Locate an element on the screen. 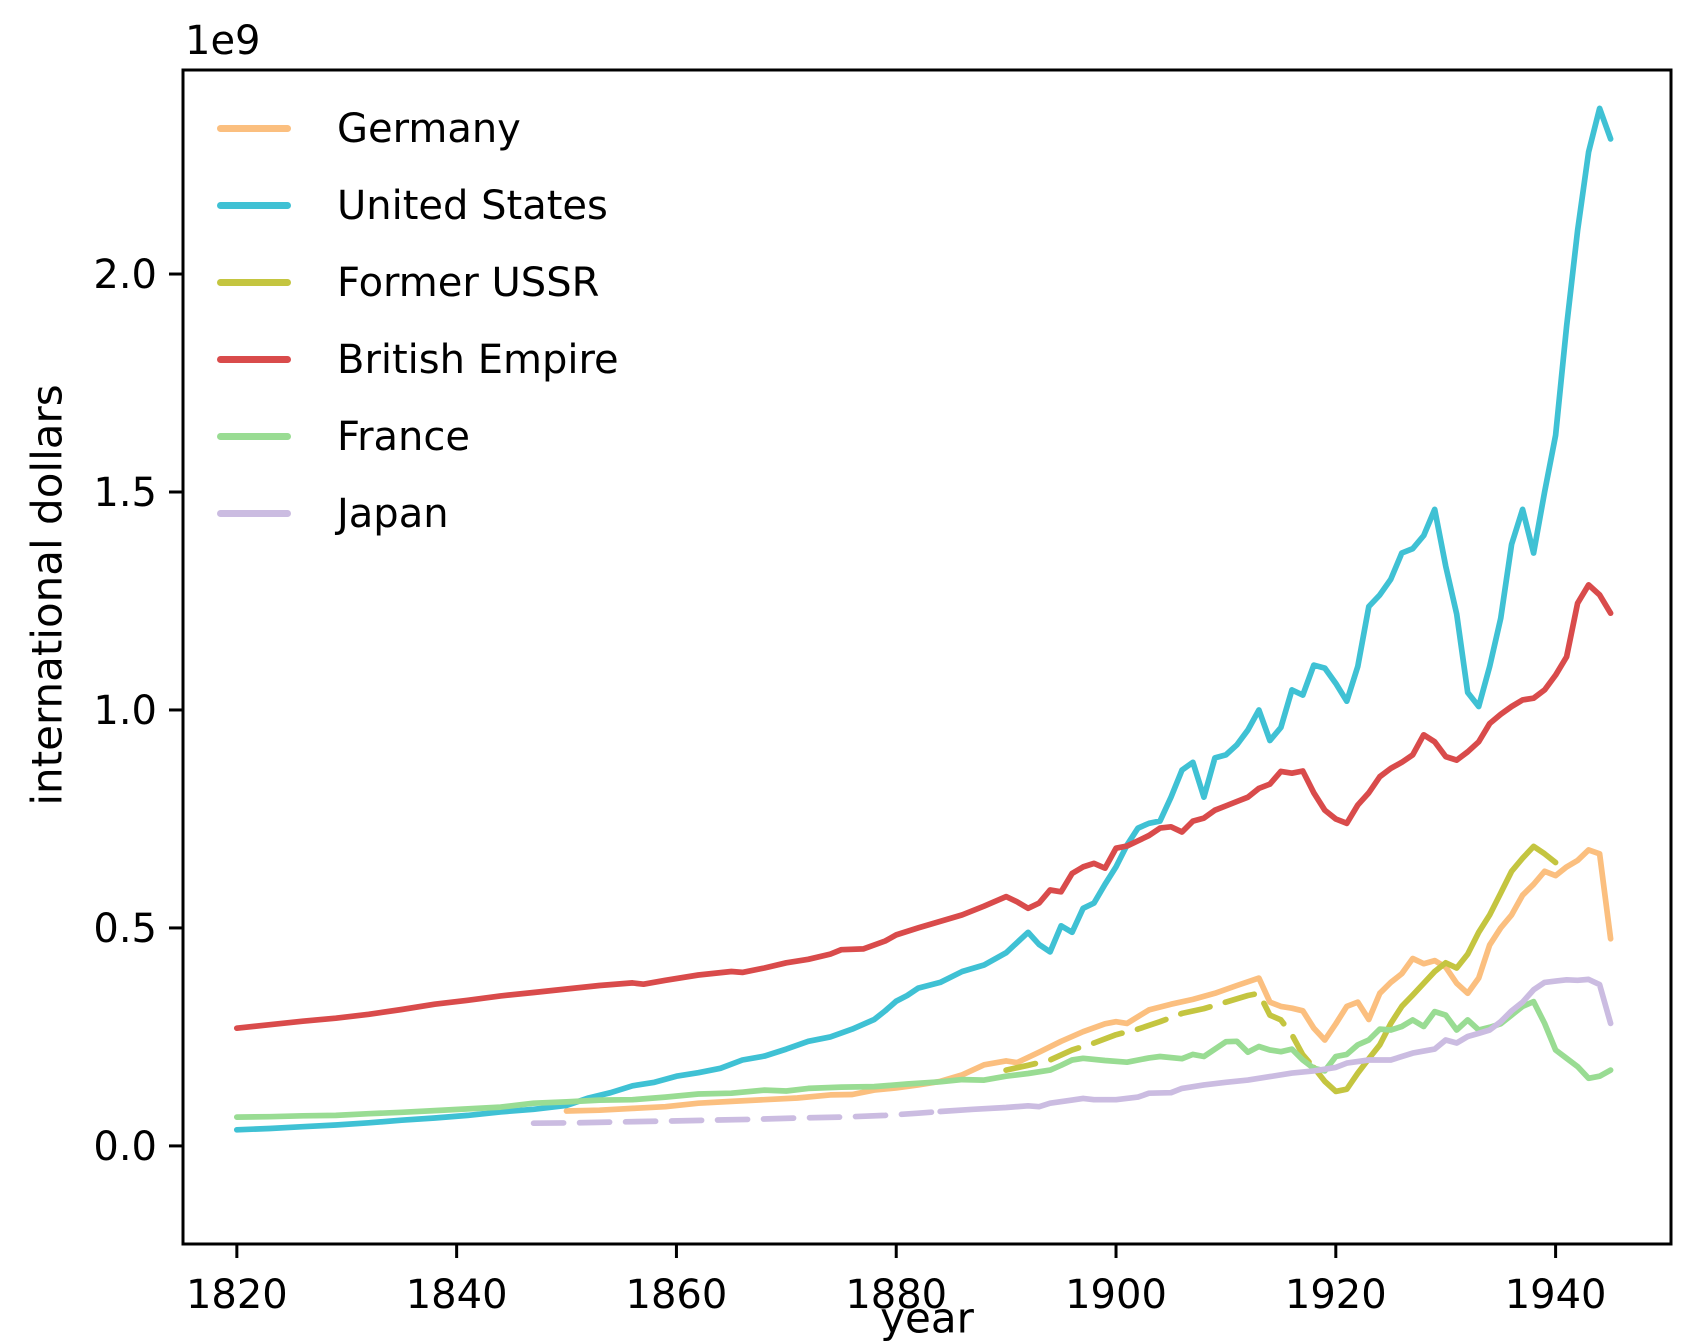  x-tick-label: 1840 is located at coordinates (457, 1295).